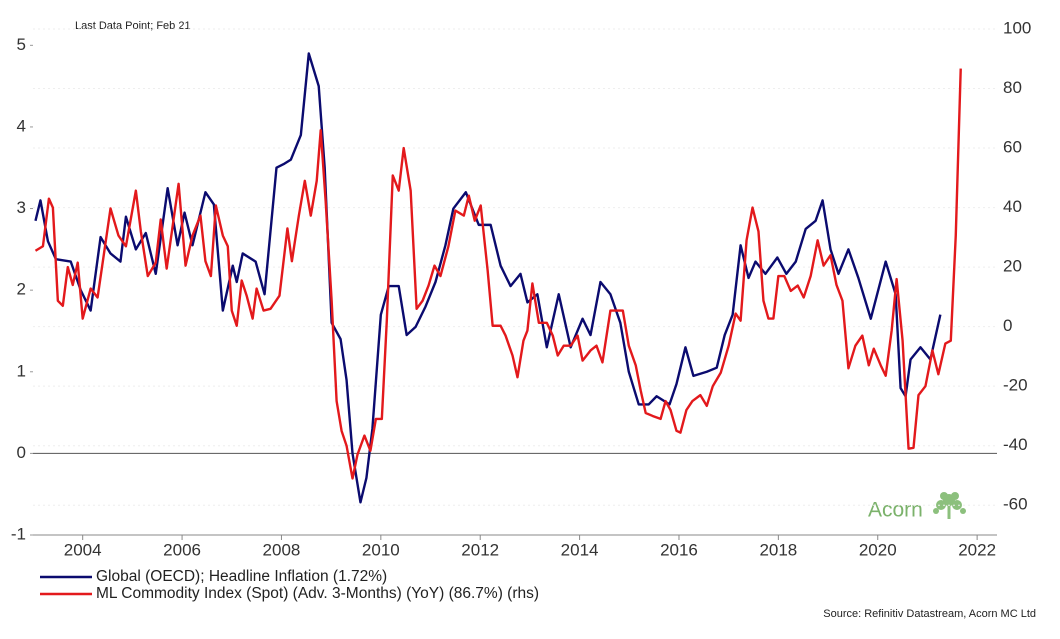  Describe the element at coordinates (21, 289) in the screenshot. I see `y-tick-label: 2` at that location.